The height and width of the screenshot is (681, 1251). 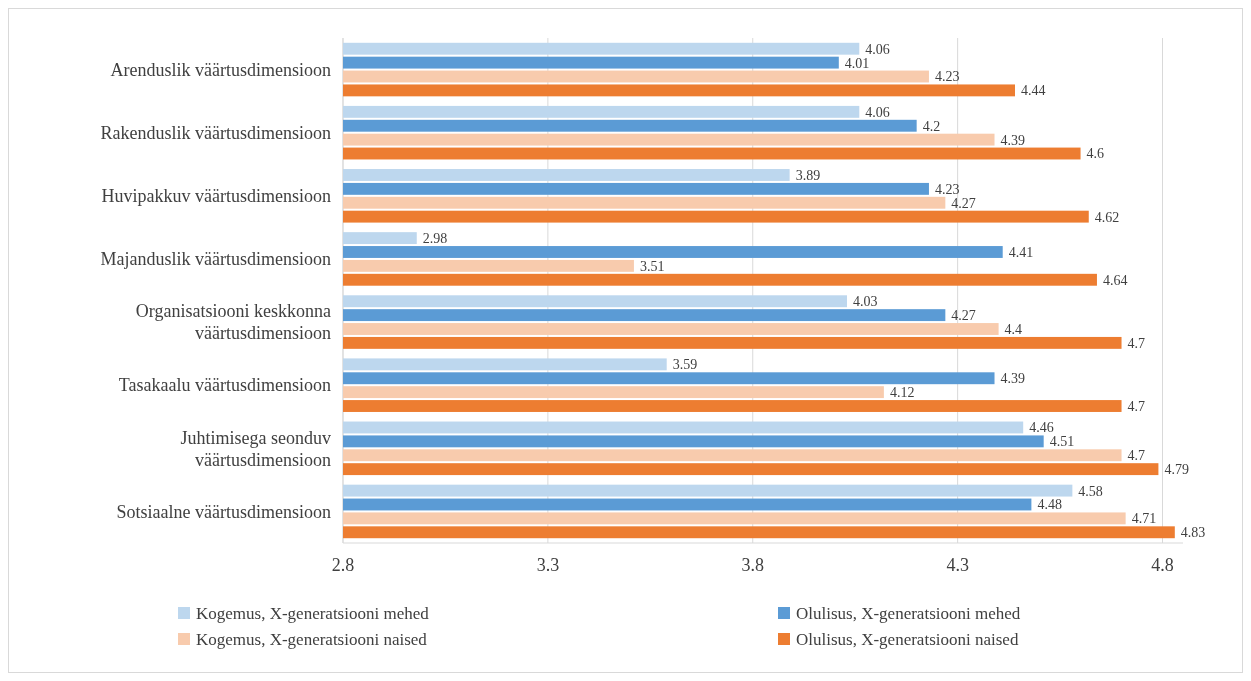 What do you see at coordinates (220, 69) in the screenshot?
I see `y-tick-label: Arenduslik väärtusdimensioon` at bounding box center [220, 69].